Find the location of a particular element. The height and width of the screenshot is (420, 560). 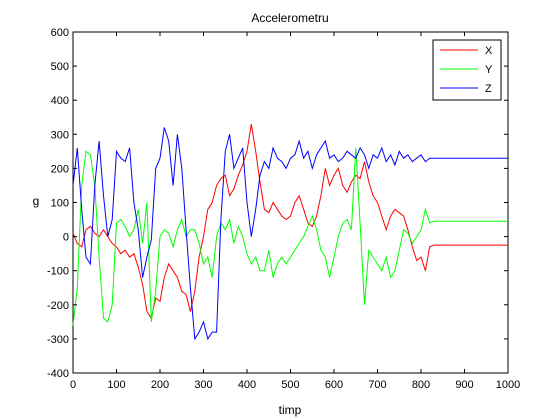

x-tick-label: 100 is located at coordinates (116, 385).